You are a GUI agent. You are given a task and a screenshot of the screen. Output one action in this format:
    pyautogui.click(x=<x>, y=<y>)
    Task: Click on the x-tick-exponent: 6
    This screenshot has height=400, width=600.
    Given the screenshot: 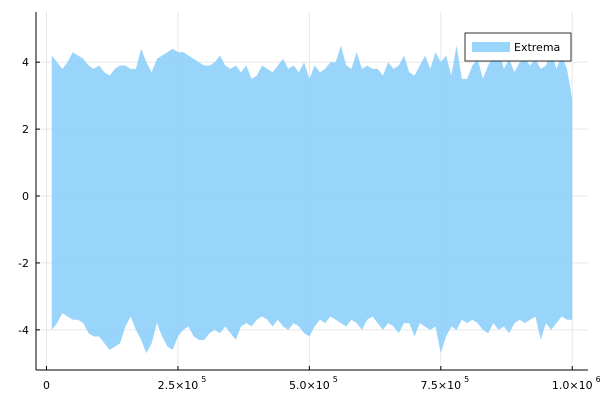 What is the action you would take?
    pyautogui.click(x=598, y=379)
    